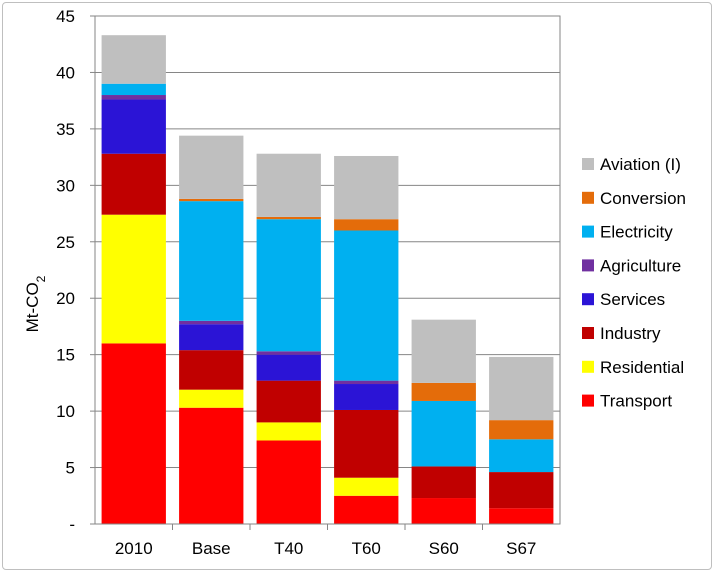 This screenshot has height=574, width=717. What do you see at coordinates (288, 401) in the screenshot?
I see `bar-segment-industry-t40` at bounding box center [288, 401].